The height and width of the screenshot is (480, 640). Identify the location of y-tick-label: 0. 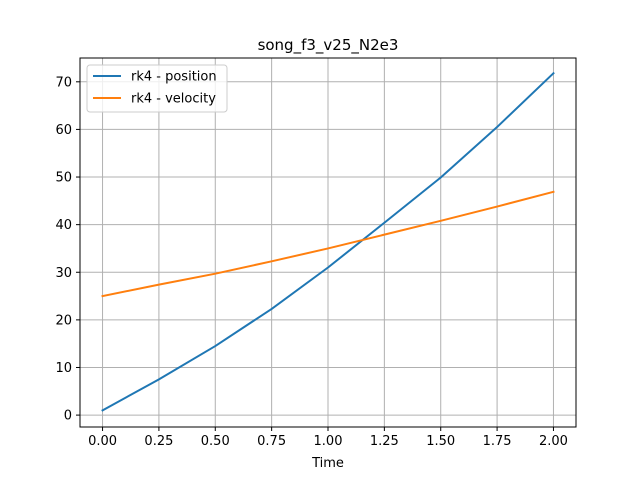
(68, 416).